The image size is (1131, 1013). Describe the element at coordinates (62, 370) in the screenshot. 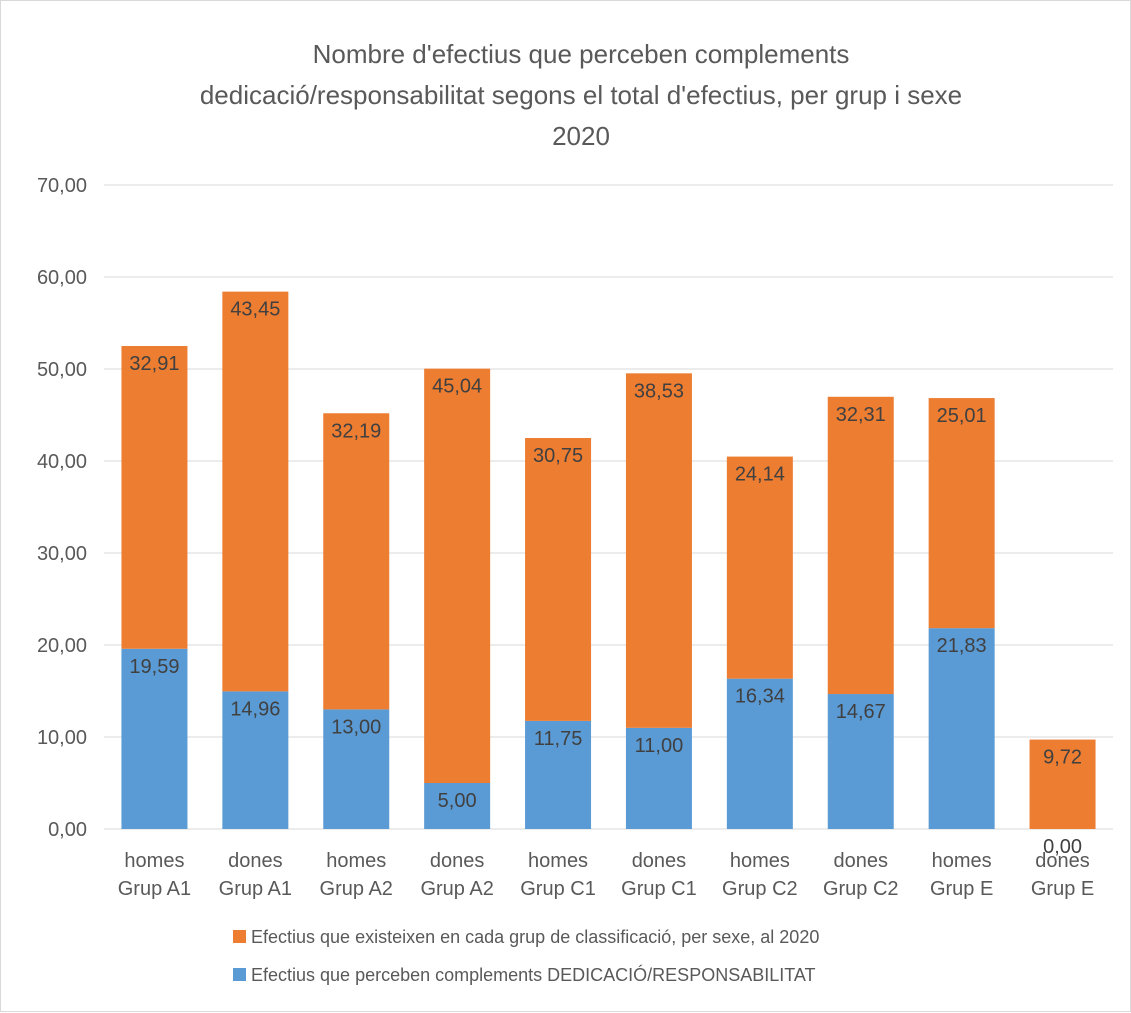

I see `y-tick-label: 50,00` at that location.